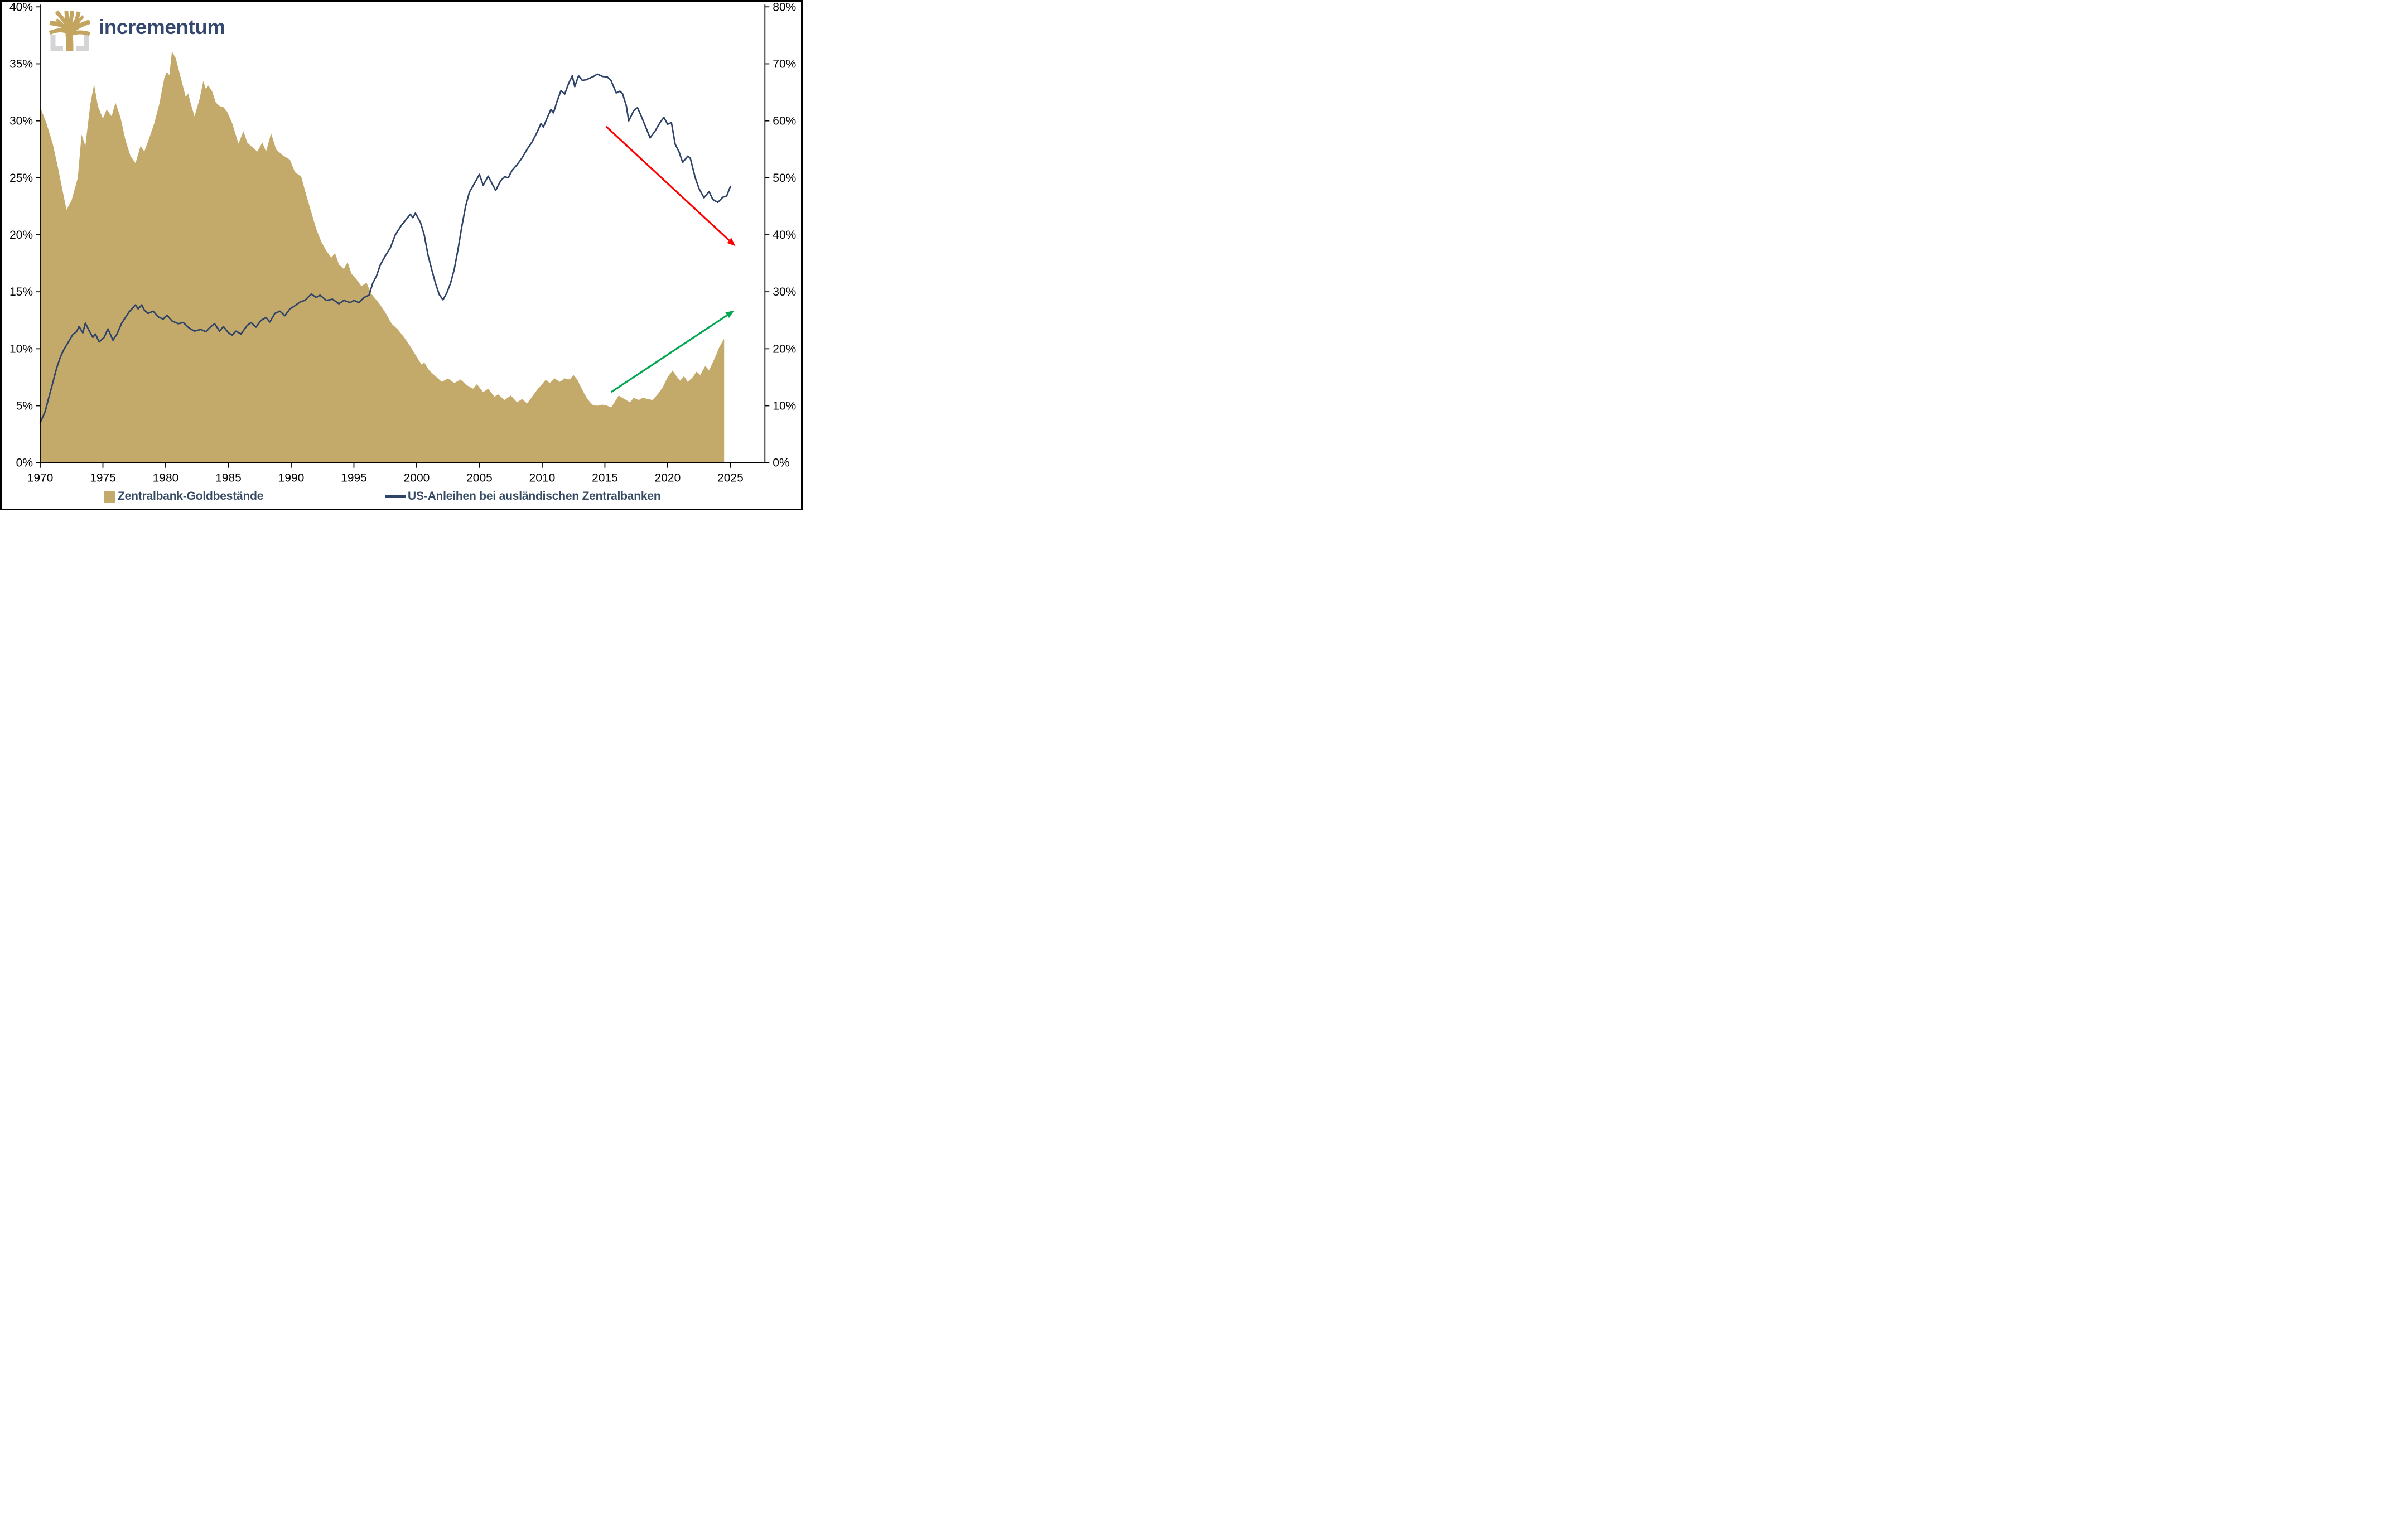  I want to click on logo-bracket-left, so click(56, 43).